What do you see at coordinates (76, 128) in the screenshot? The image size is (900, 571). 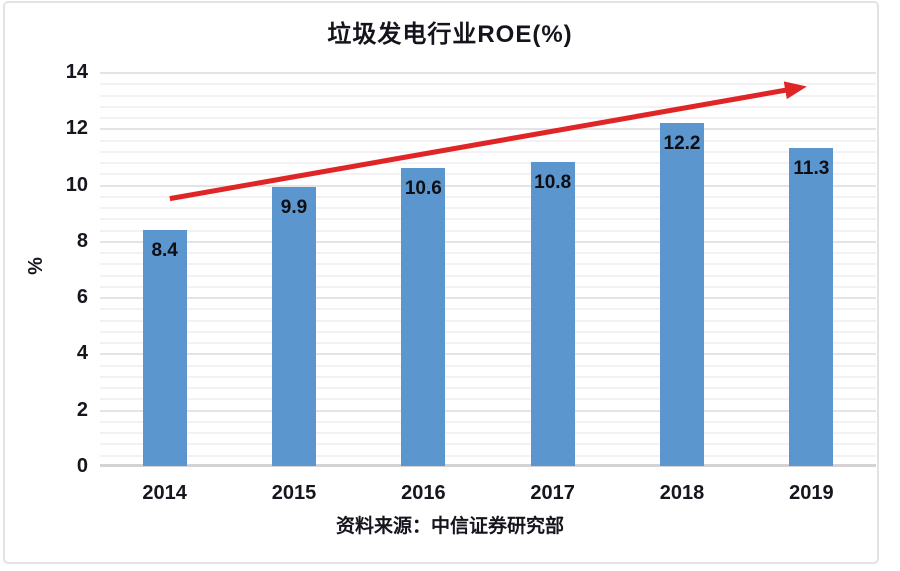 I see `y-tick-label: 12` at bounding box center [76, 128].